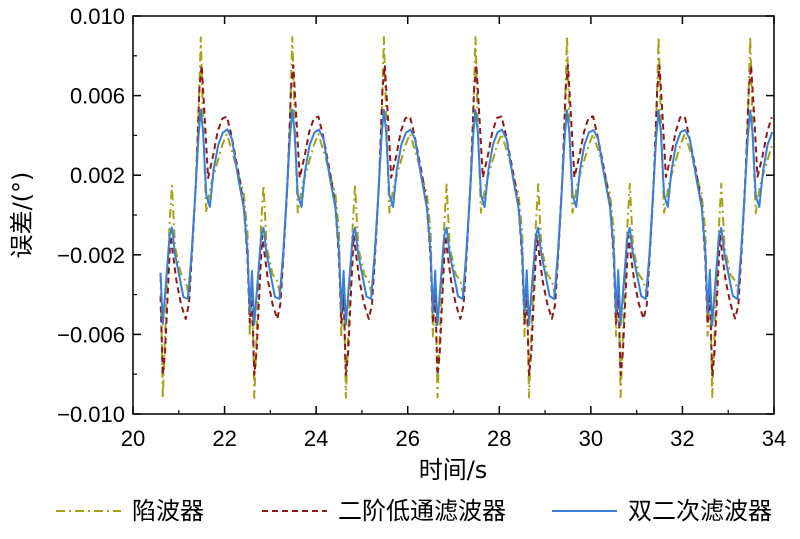 This screenshot has height=539, width=800. What do you see at coordinates (499, 438) in the screenshot?
I see `x-tick-label: 28` at bounding box center [499, 438].